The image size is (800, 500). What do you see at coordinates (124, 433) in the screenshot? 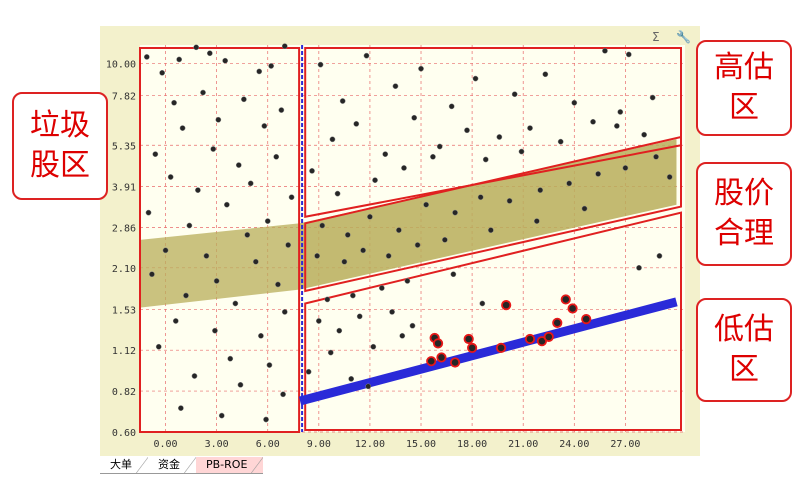
I see `y-tick-label: 0.60` at bounding box center [124, 433].